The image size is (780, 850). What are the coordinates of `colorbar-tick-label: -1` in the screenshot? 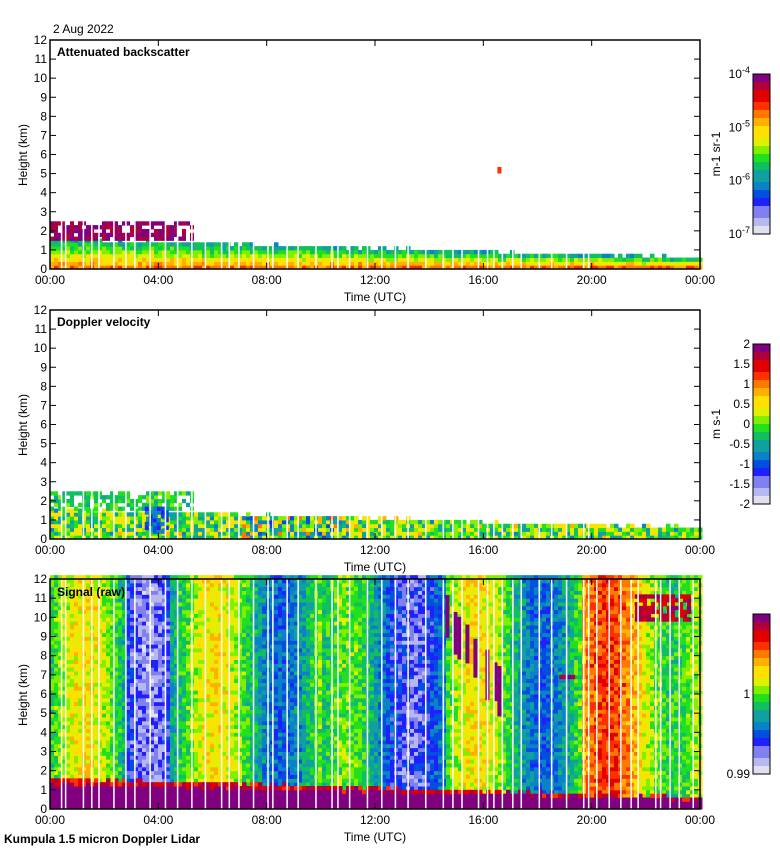 It's located at (744, 464).